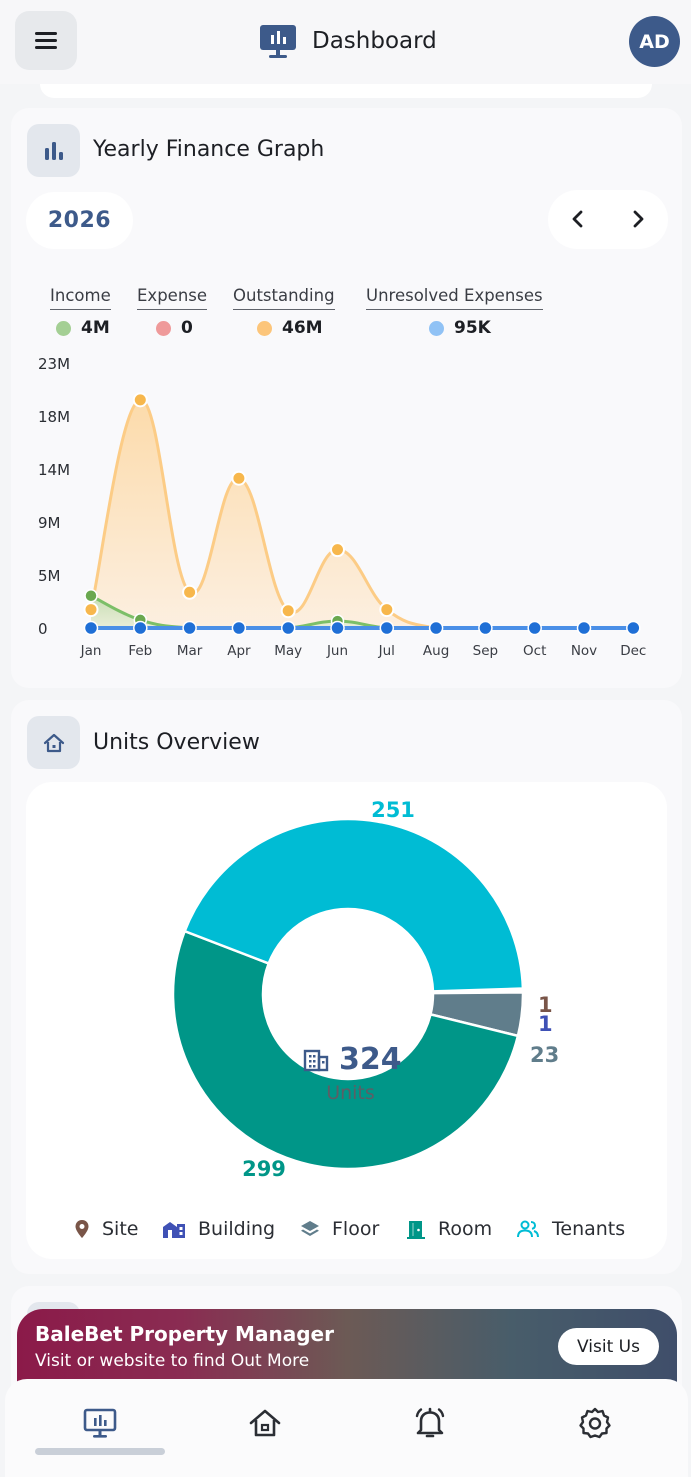 The image size is (691, 1477). Describe the element at coordinates (352, 1059) in the screenshot. I see `units-total: 324` at that location.